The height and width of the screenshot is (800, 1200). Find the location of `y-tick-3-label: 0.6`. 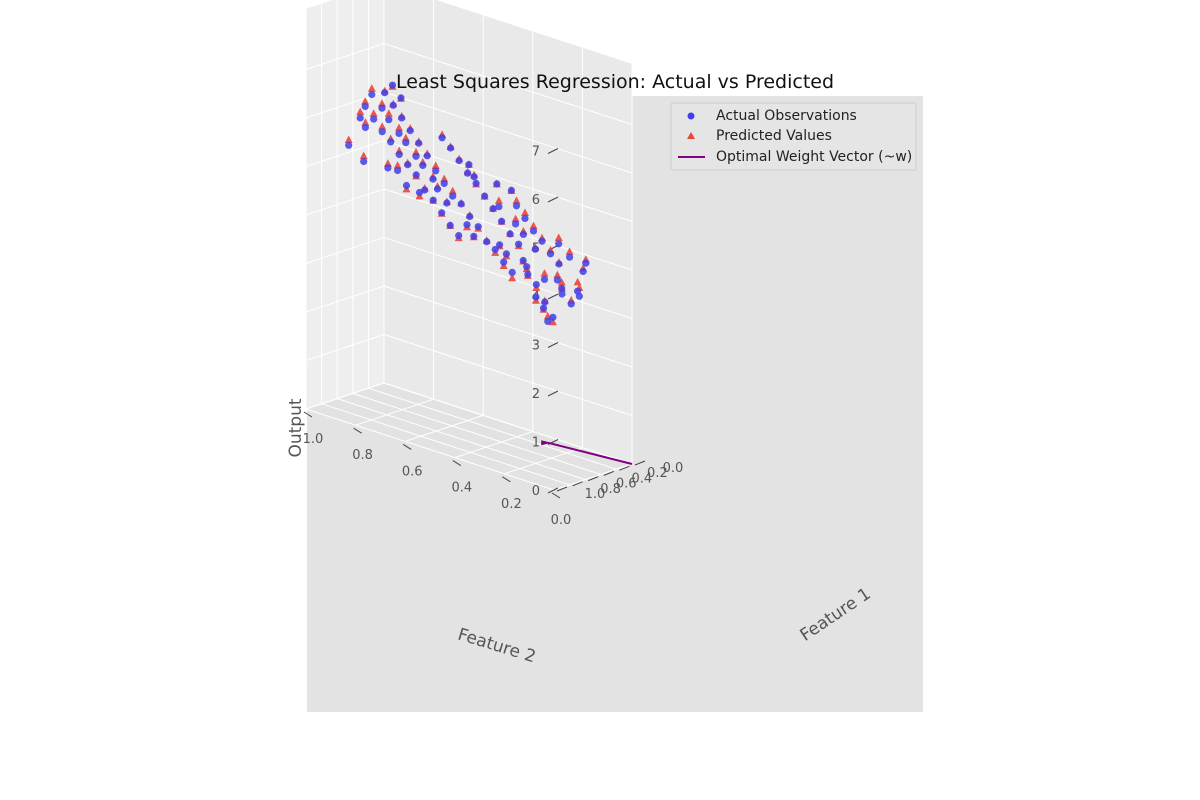

y-tick-3-label: 0.6 is located at coordinates (412, 471).